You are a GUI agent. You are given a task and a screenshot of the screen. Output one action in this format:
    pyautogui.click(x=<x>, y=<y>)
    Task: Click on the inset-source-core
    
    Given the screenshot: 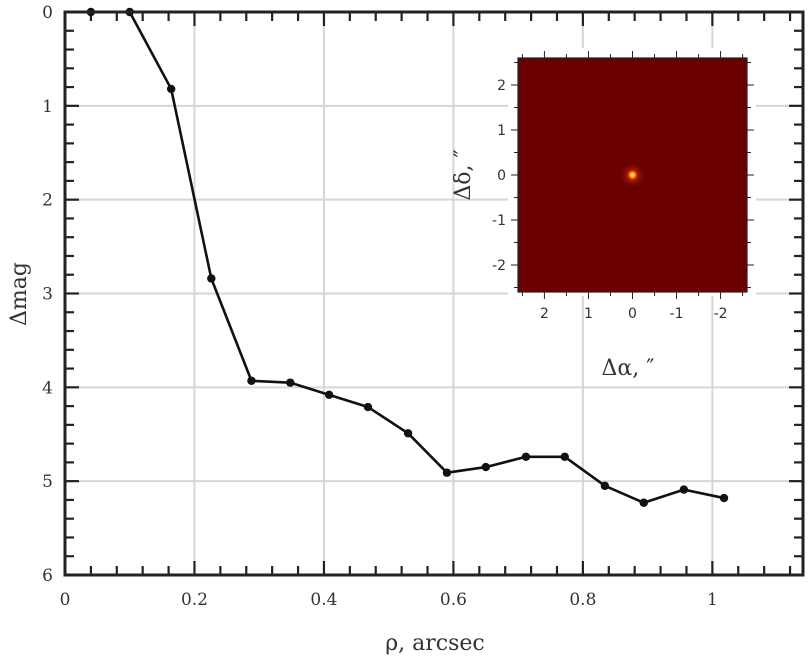 What is the action you would take?
    pyautogui.click(x=632, y=175)
    